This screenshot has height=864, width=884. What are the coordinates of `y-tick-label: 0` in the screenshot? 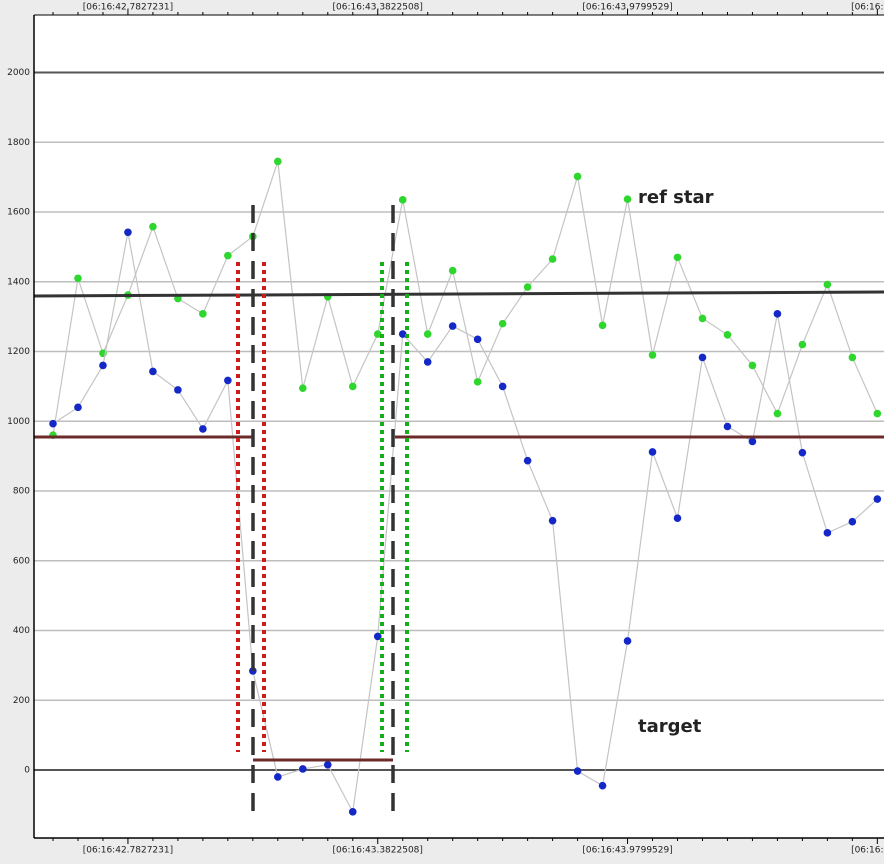 It's located at (27, 770).